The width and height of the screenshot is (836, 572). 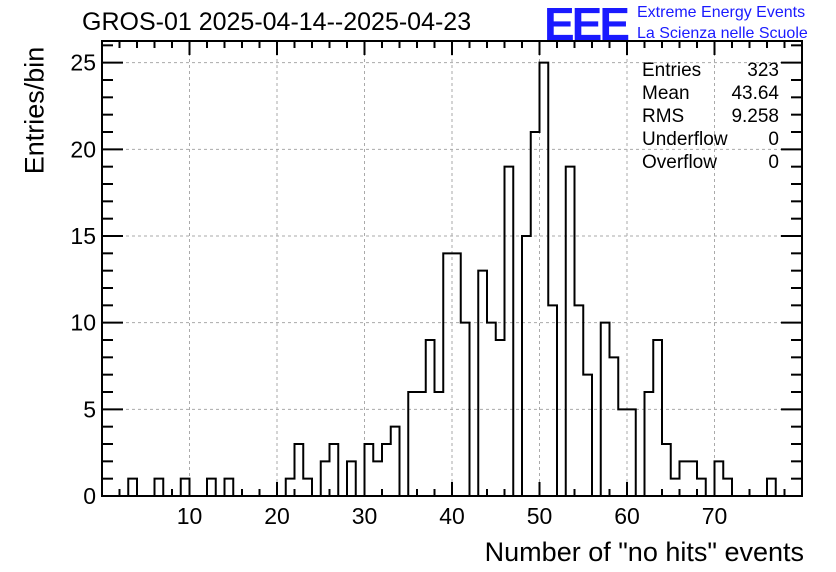 What do you see at coordinates (755, 93) in the screenshot?
I see `stats-value: 43.64` at bounding box center [755, 93].